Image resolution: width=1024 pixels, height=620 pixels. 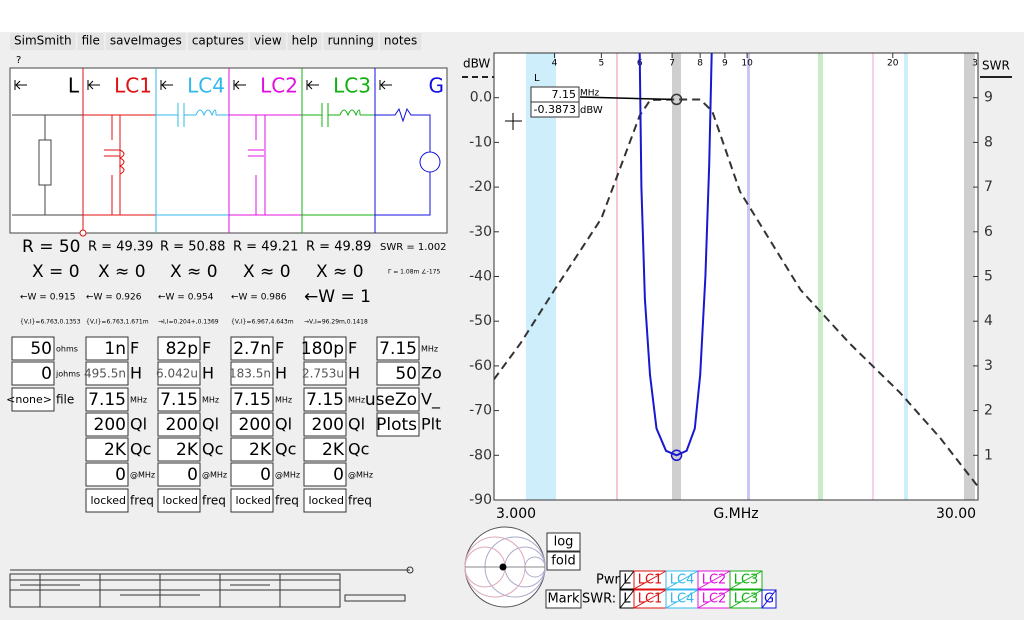 What do you see at coordinates (133, 86) in the screenshot?
I see `element-label: LC1` at bounding box center [133, 86].